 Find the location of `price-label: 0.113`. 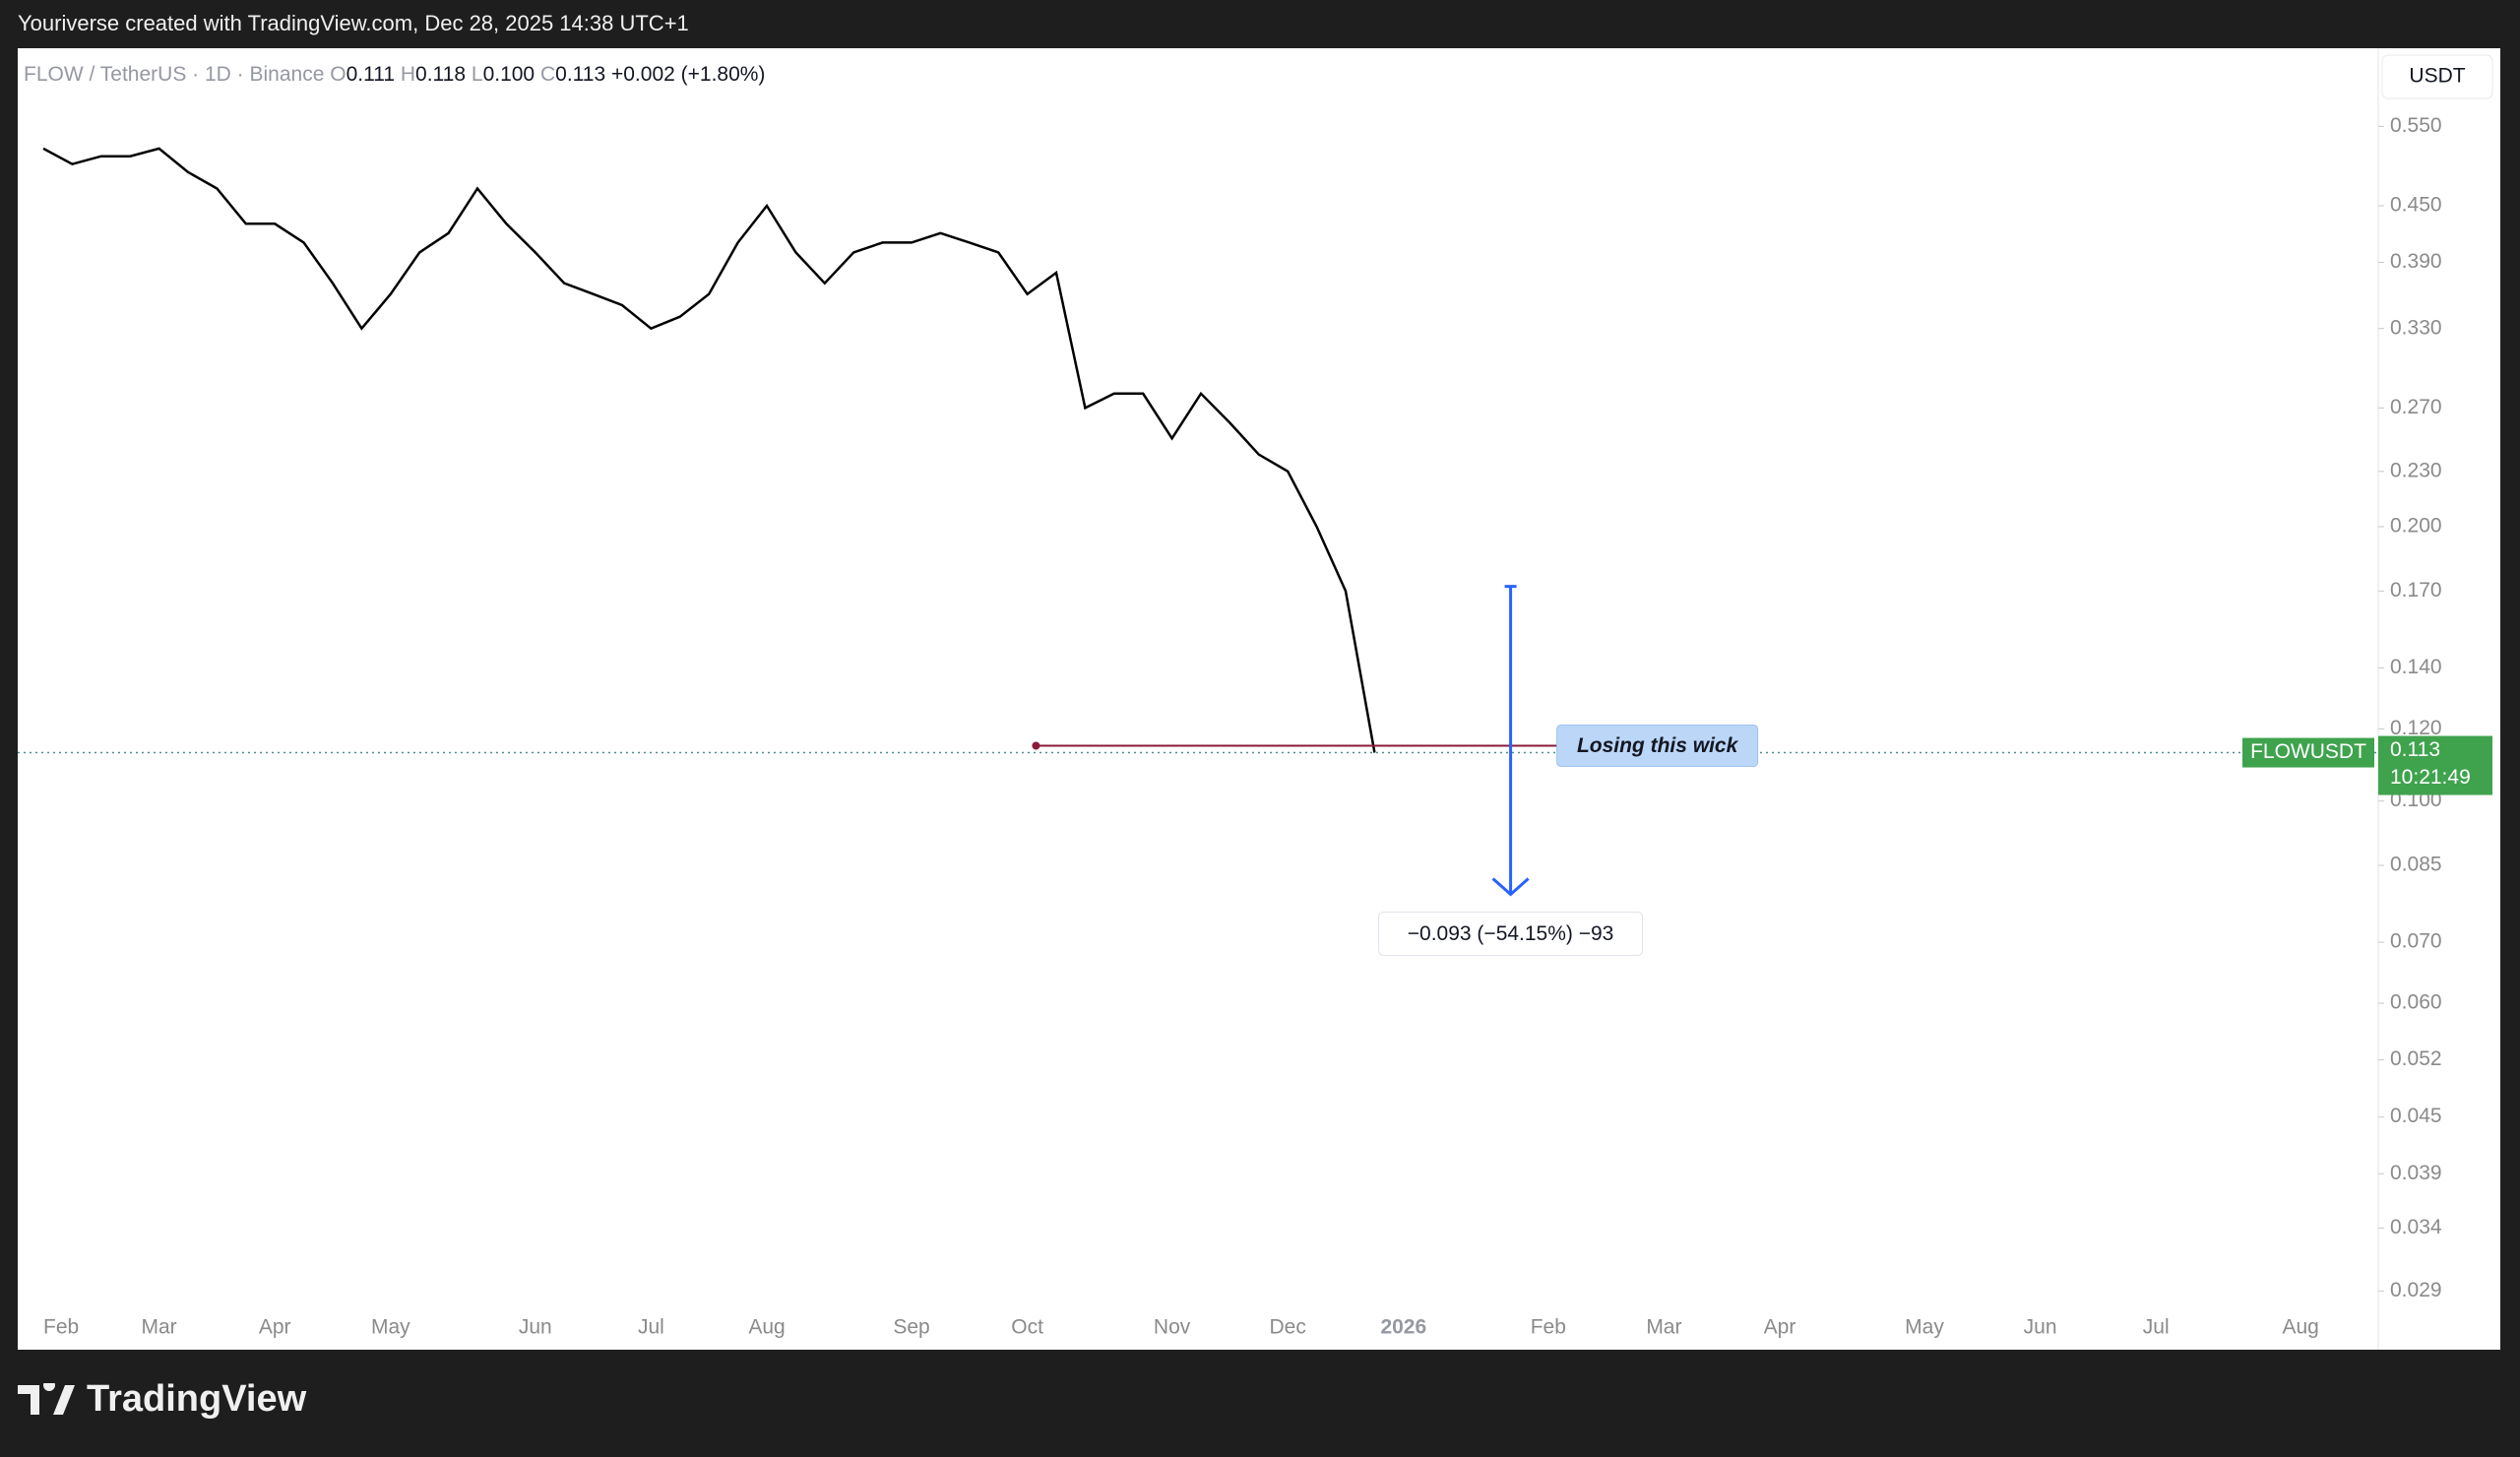

price-label: 0.113 is located at coordinates (2415, 749).